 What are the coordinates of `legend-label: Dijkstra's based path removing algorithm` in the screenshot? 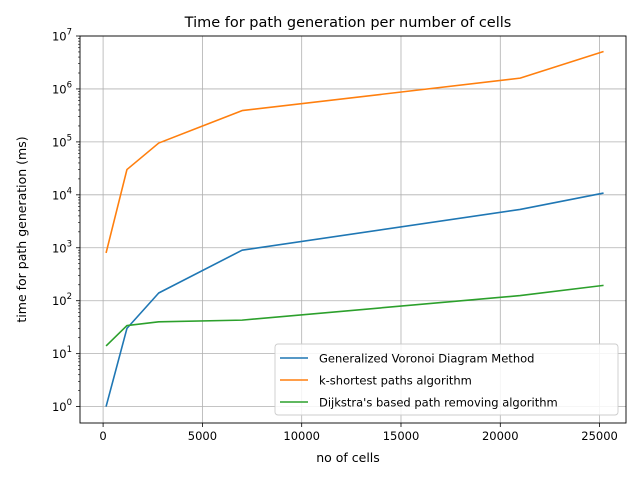 It's located at (438, 403).